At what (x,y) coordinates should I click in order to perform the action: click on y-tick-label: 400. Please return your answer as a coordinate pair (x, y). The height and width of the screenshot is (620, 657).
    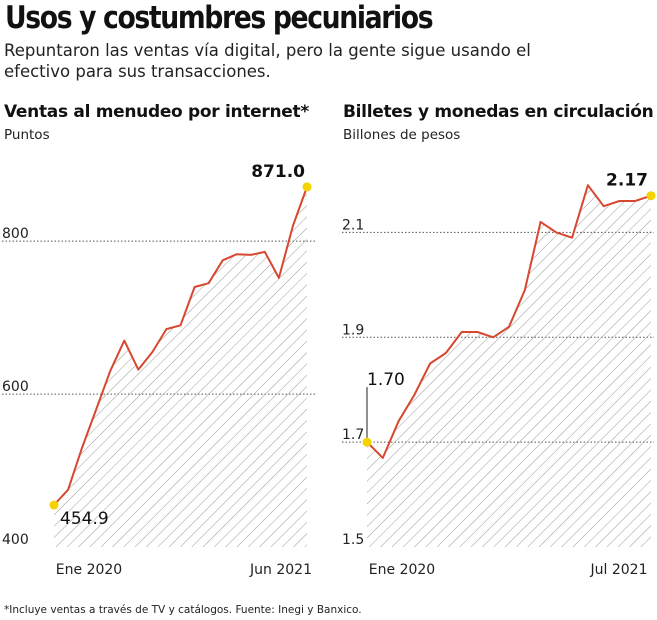
    Looking at the image, I should click on (15, 540).